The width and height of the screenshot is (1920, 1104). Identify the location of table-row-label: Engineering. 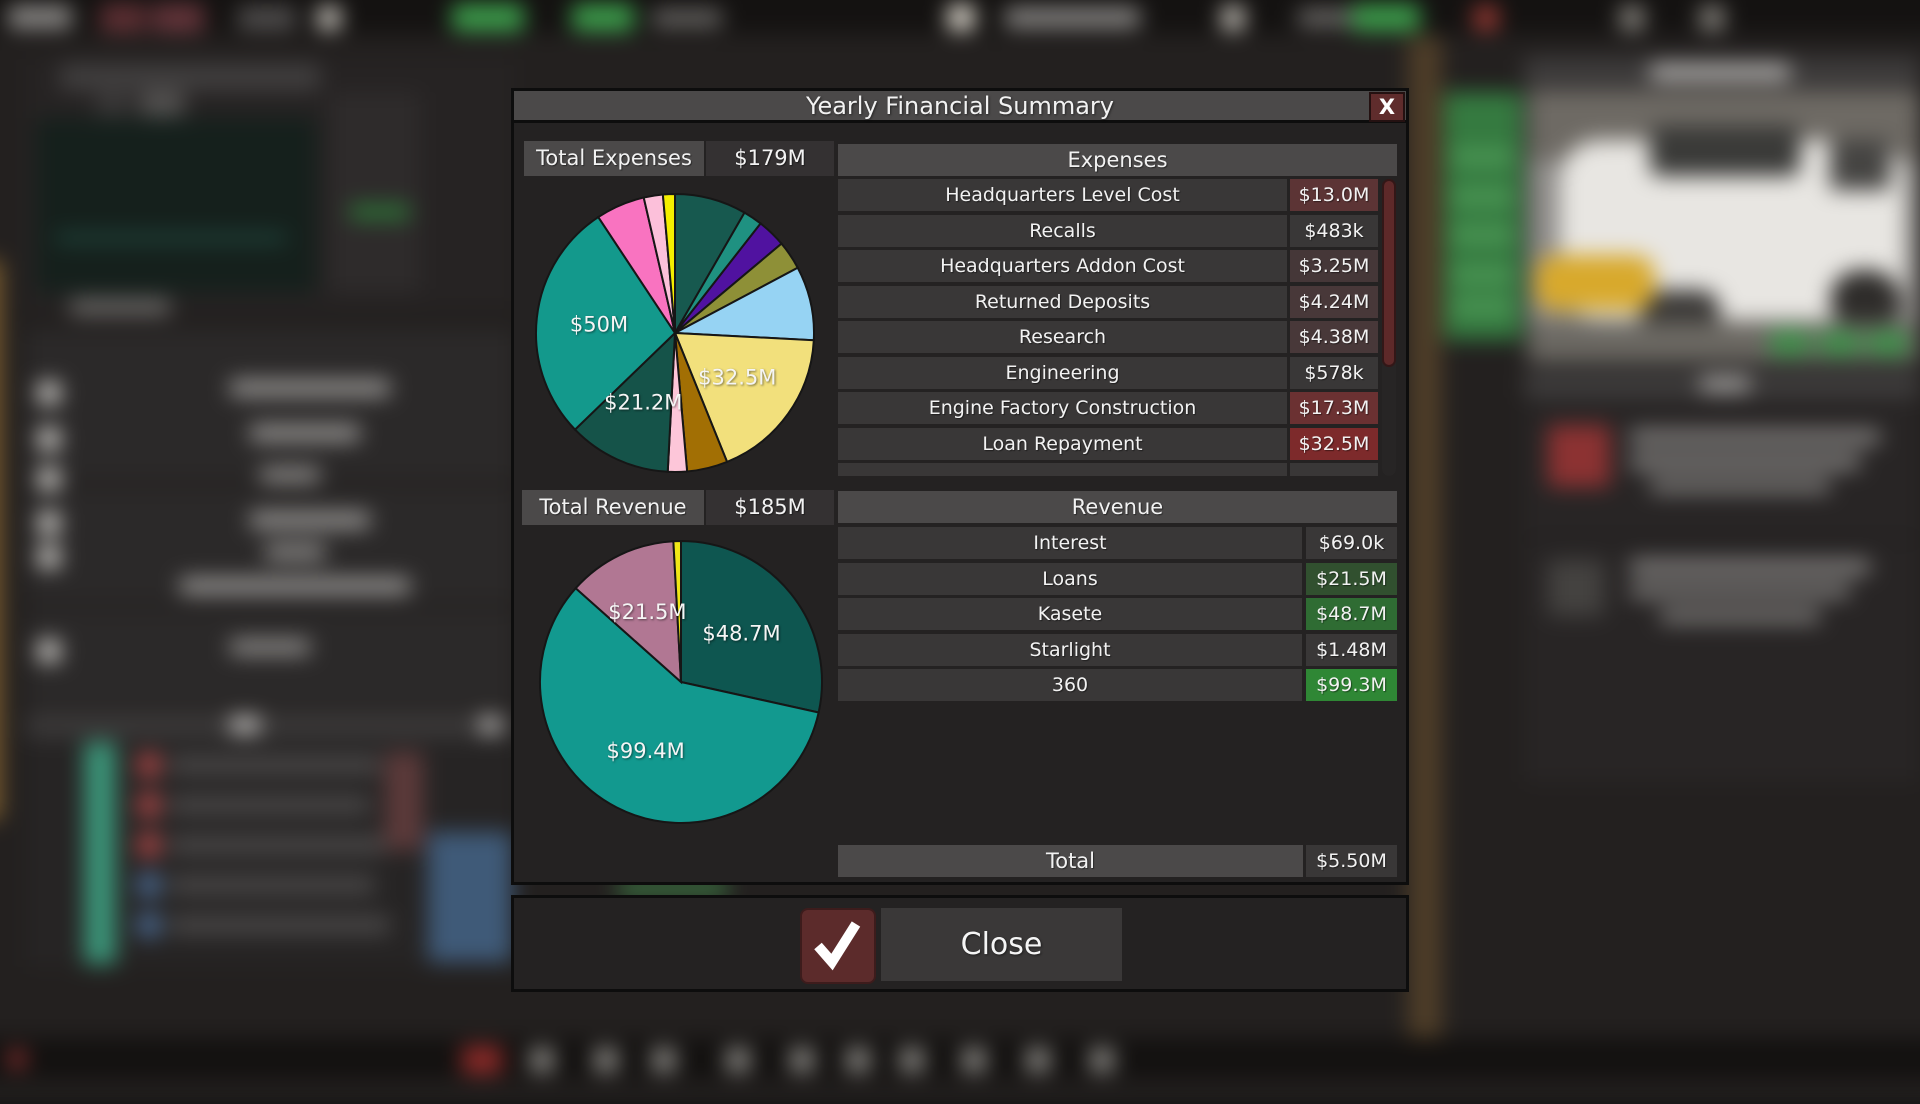
(1062, 372).